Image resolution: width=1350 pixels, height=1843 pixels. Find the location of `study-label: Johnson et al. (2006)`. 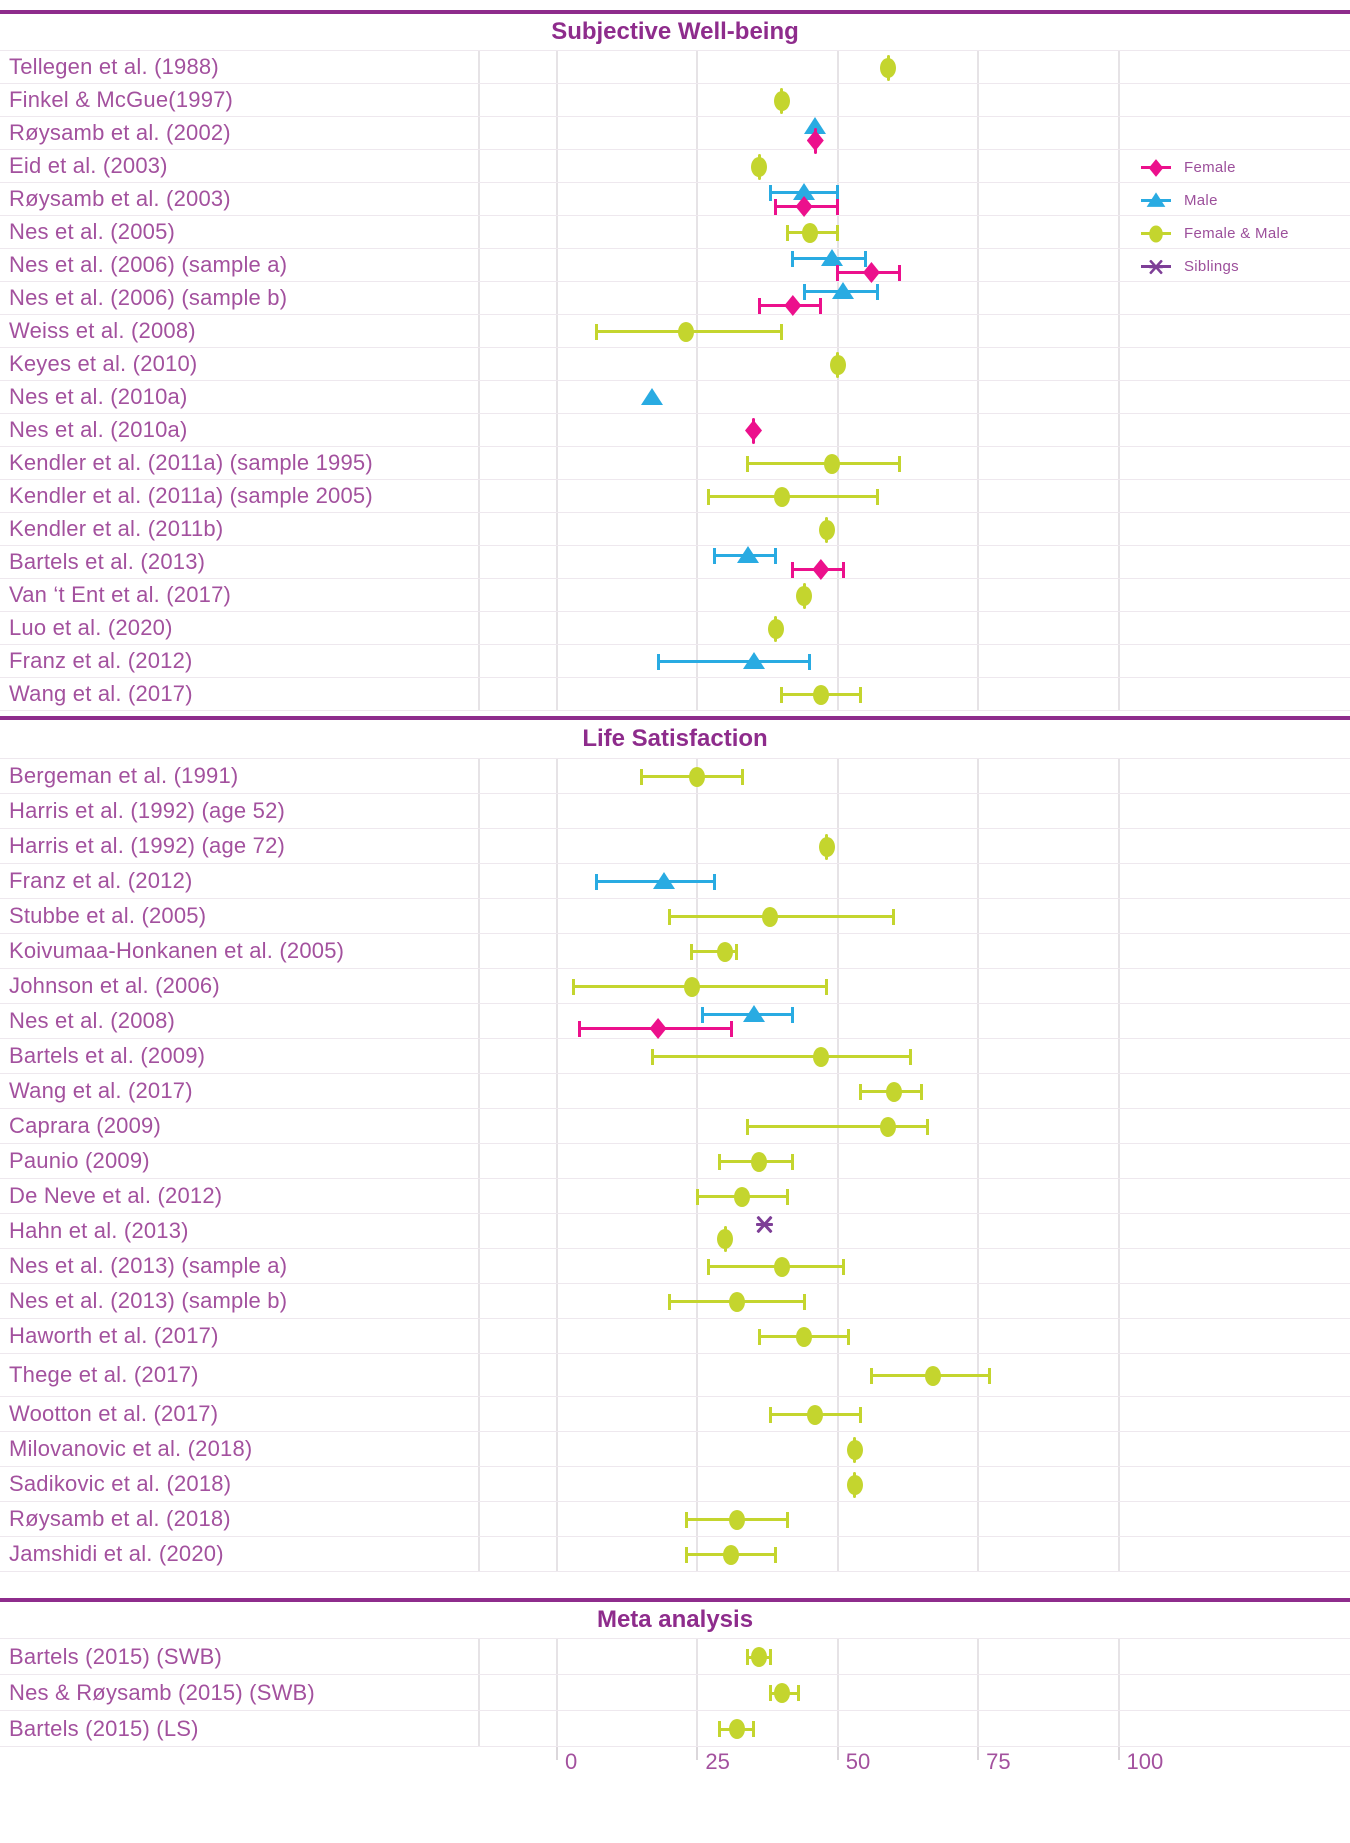

study-label: Johnson et al. (2006) is located at coordinates (114, 985).